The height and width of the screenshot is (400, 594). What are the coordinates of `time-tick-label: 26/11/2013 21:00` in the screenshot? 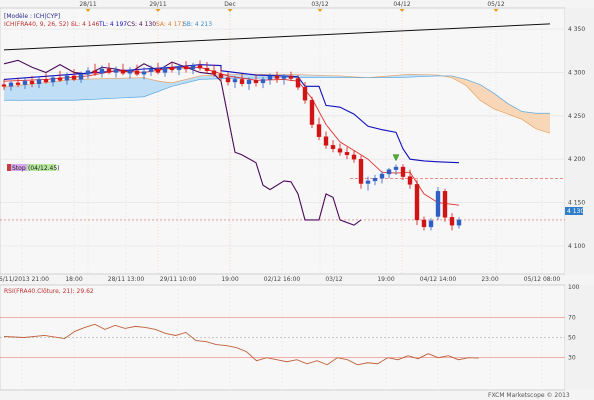 It's located at (24, 279).